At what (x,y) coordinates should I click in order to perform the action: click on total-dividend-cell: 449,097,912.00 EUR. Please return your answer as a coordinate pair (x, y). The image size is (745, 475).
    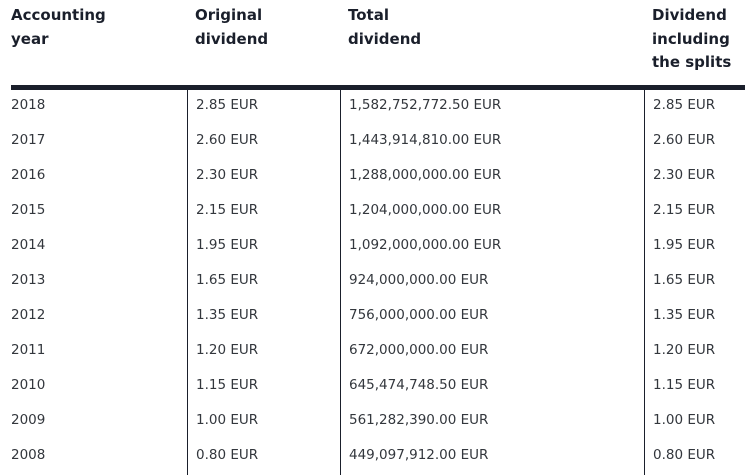
    Looking at the image, I should click on (492, 457).